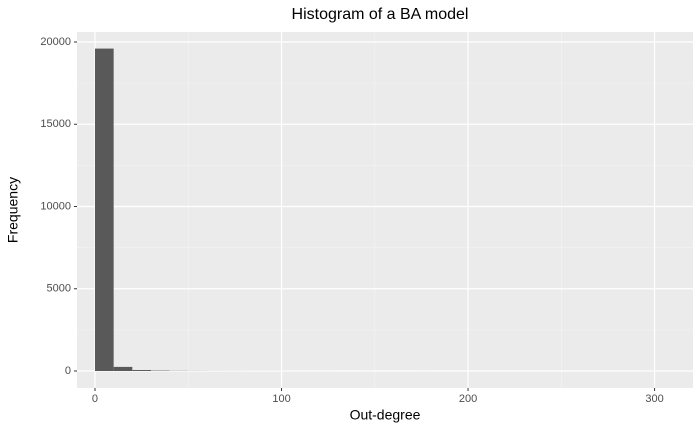 The width and height of the screenshot is (700, 432). Describe the element at coordinates (654, 399) in the screenshot. I see `x-tick-label: 300` at that location.